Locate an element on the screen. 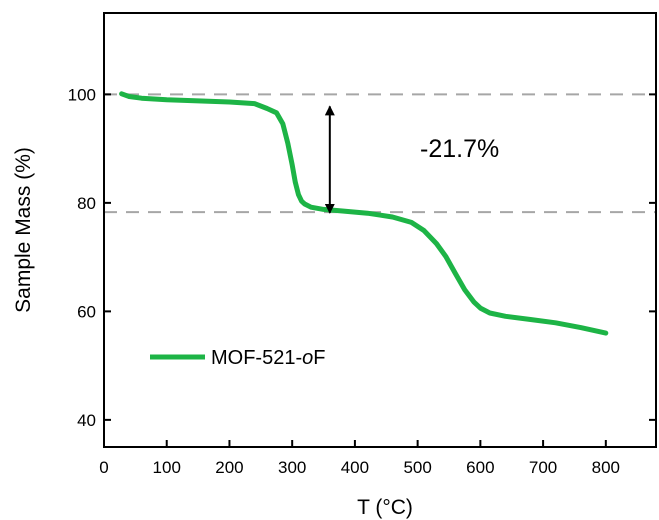  x-tick-label: 800 is located at coordinates (606, 467).